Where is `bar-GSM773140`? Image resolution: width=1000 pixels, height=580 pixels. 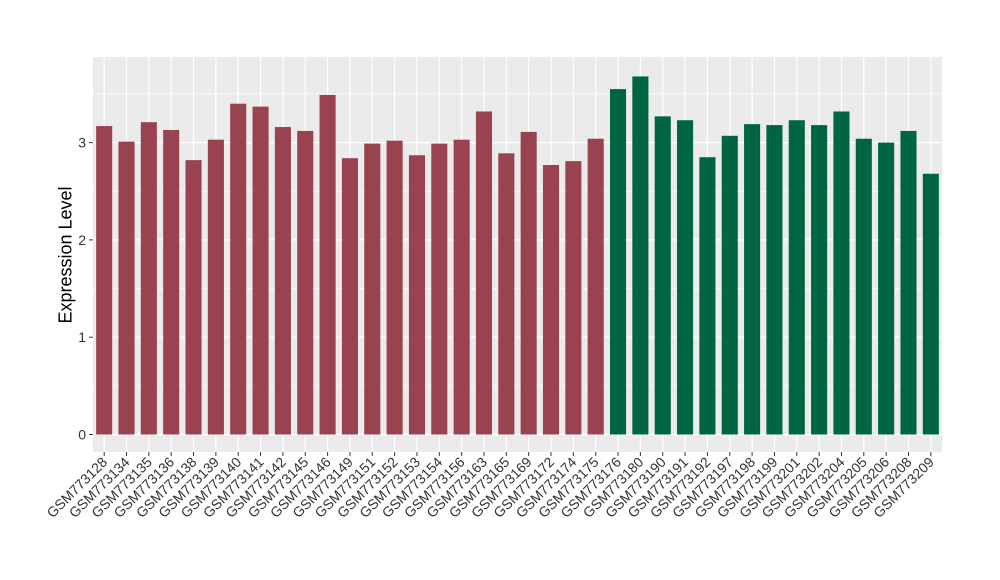 bar-GSM773140 is located at coordinates (238, 269).